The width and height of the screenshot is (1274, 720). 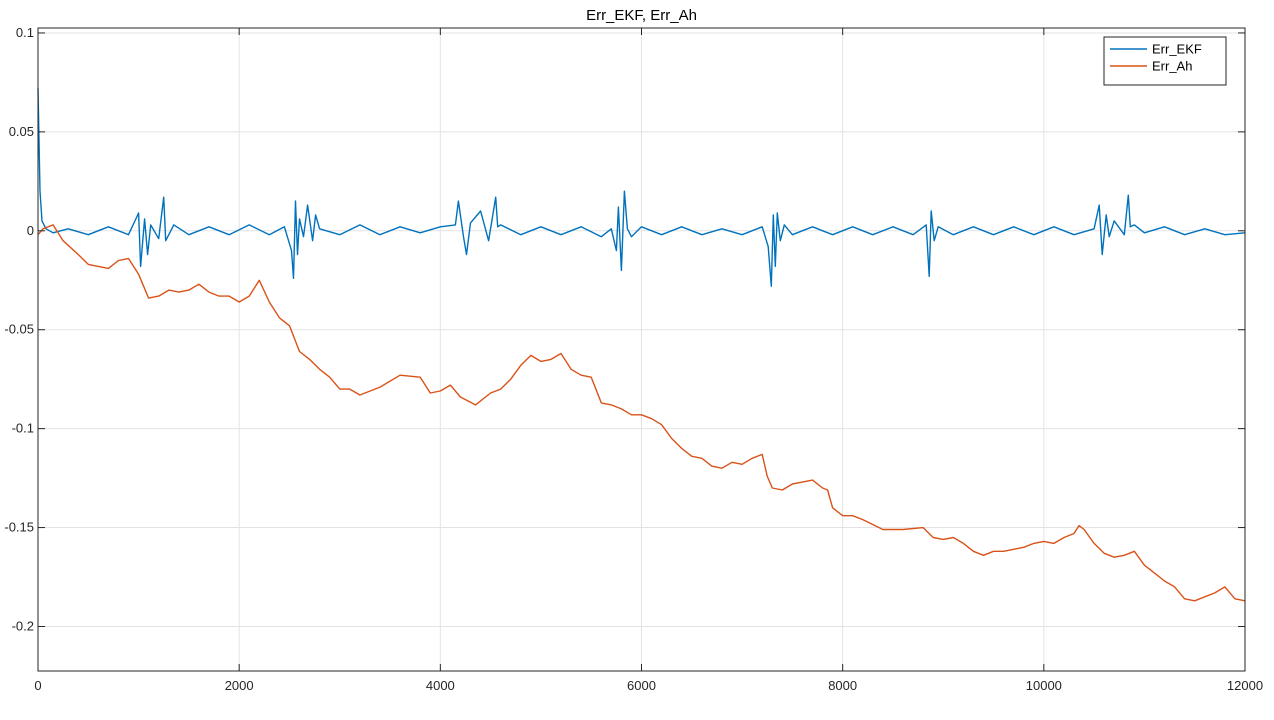 I want to click on x-tick-label: 10000, so click(x=1044, y=685).